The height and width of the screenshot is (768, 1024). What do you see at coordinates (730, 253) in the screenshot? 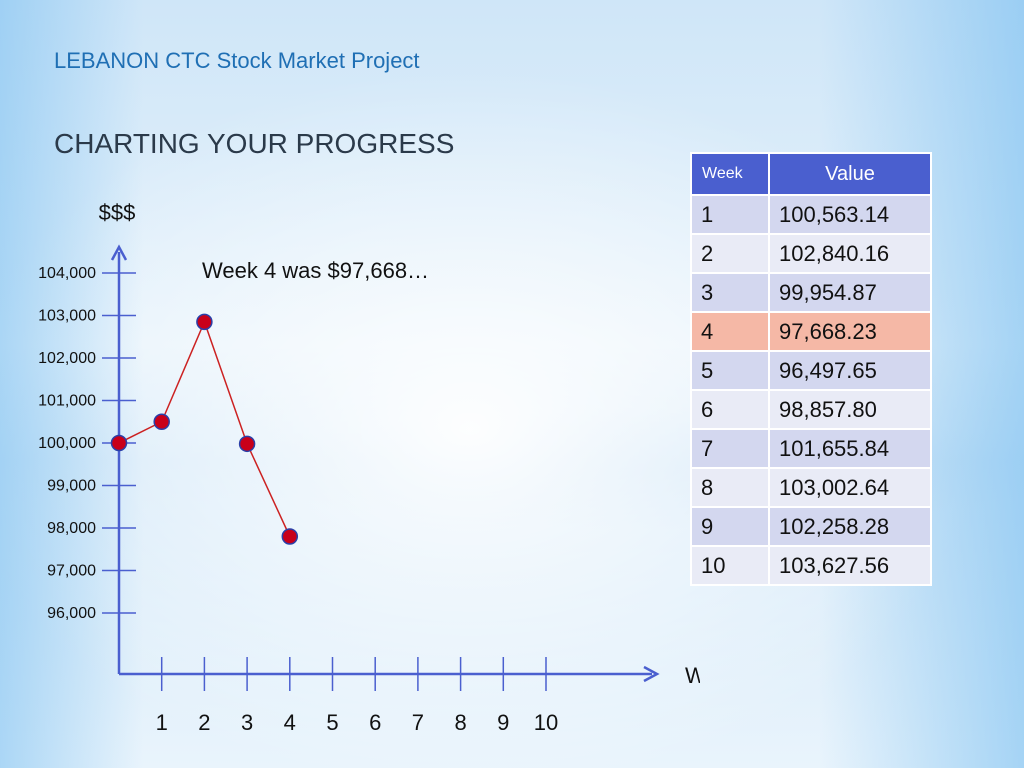
I see `week-cell: 2` at bounding box center [730, 253].